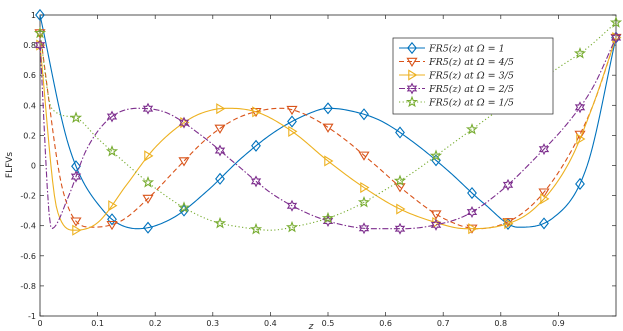 The image size is (623, 331). I want to click on y-tick-label: 0.6, so click(29, 75).